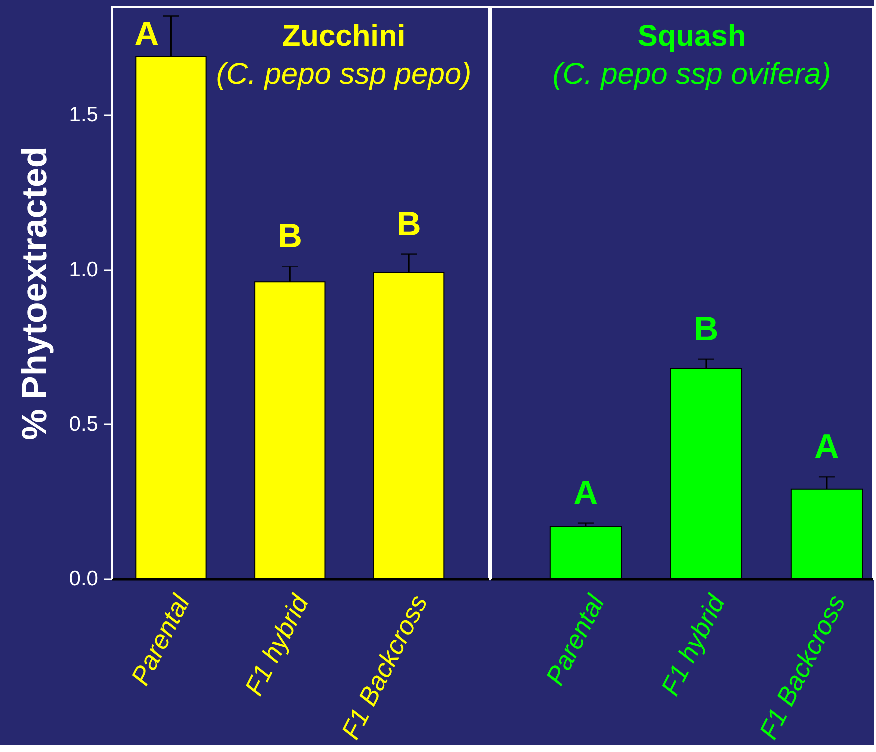  Describe the element at coordinates (692, 36) in the screenshot. I see `chart-title: Squash` at that location.